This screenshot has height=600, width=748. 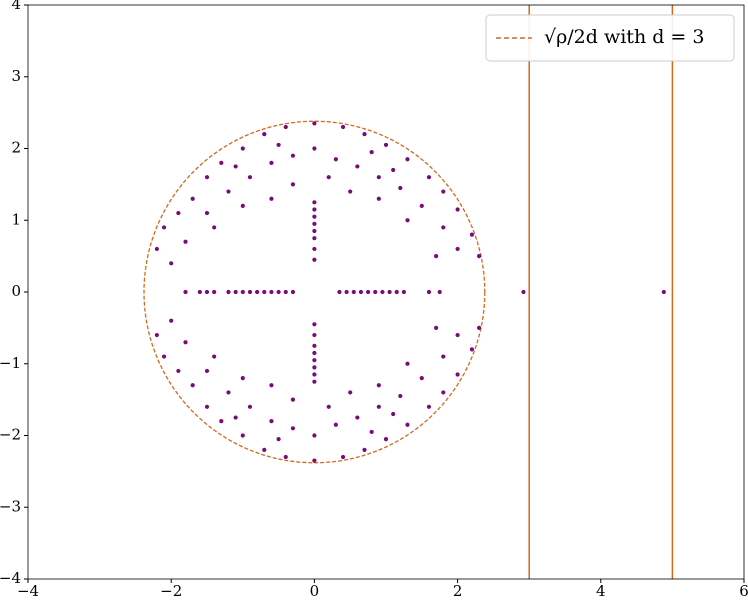 What do you see at coordinates (458, 591) in the screenshot?
I see `x-tick-label: 2` at bounding box center [458, 591].